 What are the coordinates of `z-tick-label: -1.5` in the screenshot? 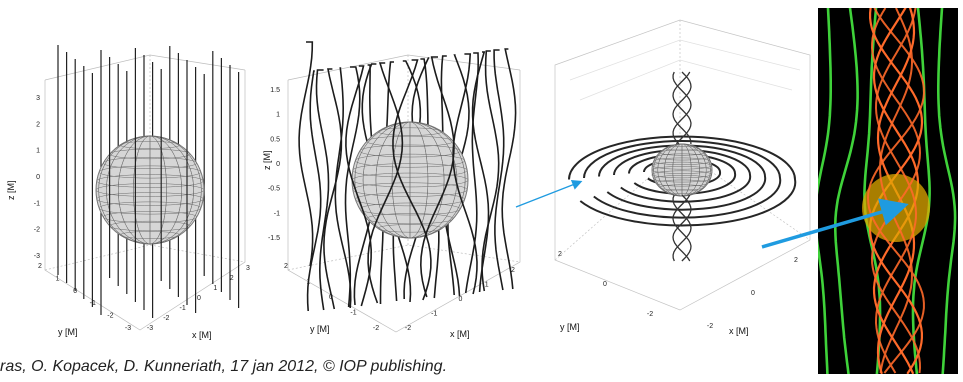 It's located at (274, 238).